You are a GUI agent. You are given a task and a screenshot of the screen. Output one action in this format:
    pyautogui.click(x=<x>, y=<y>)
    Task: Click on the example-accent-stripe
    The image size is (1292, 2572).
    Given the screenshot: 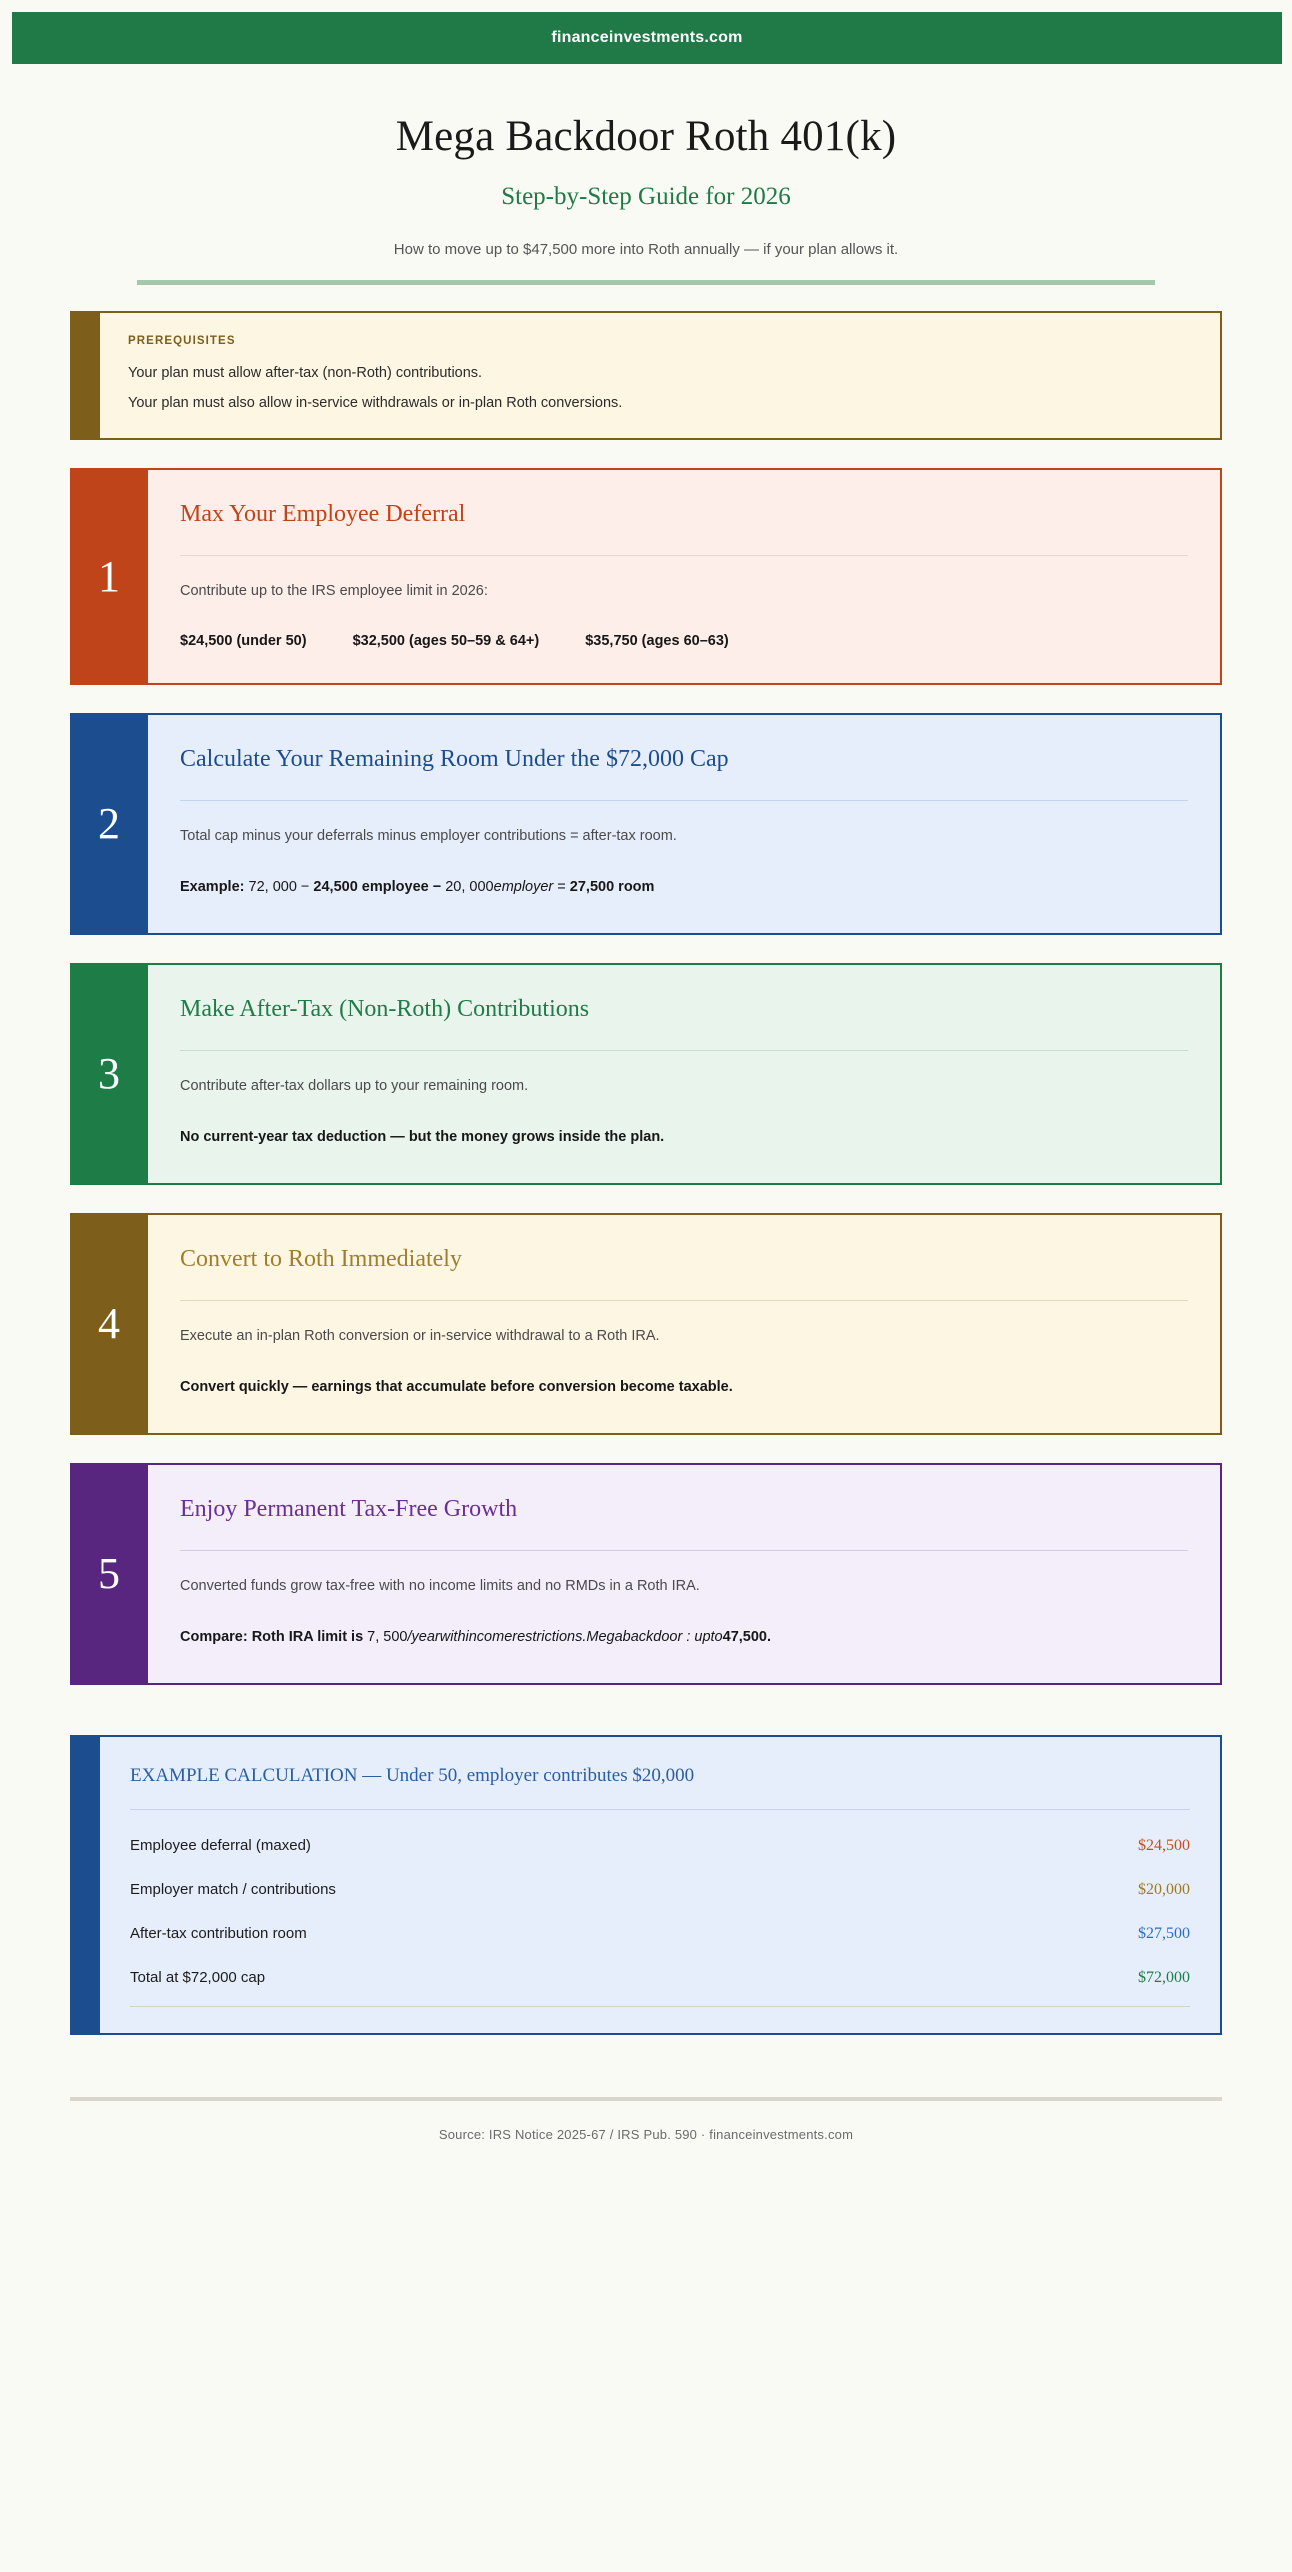 What is the action you would take?
    pyautogui.click(x=85, y=1884)
    